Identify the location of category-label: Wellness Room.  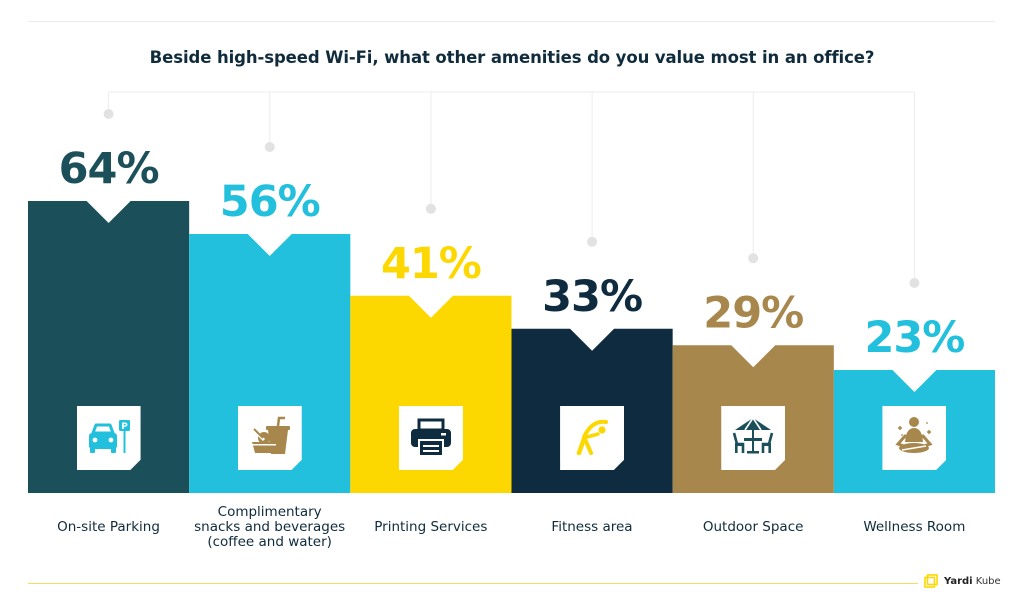
(914, 526).